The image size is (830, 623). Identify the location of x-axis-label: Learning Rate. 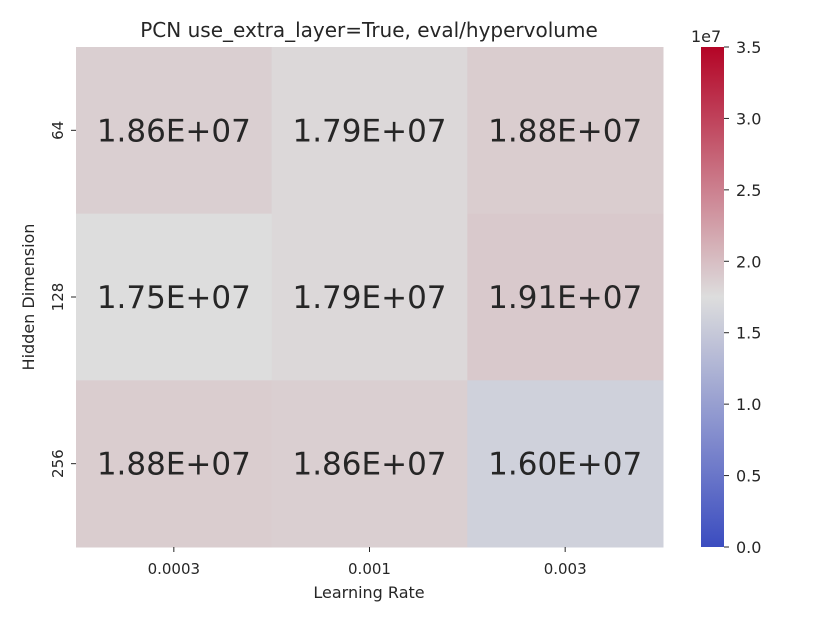
(368, 592).